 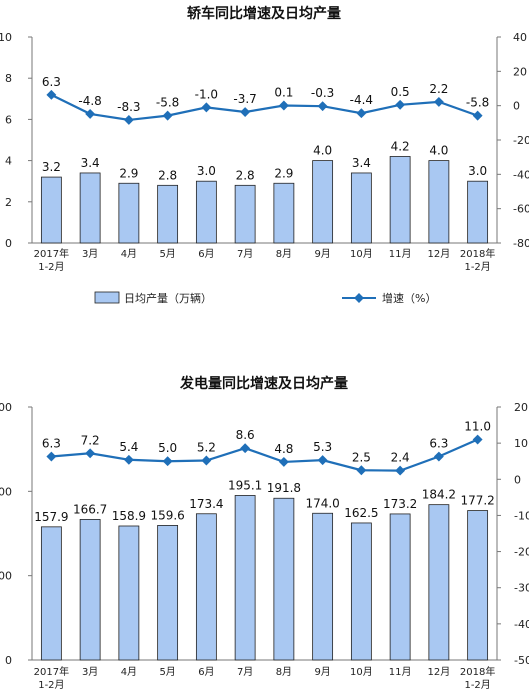 What do you see at coordinates (438, 151) in the screenshot?
I see `bar-value-label: 4.0` at bounding box center [438, 151].